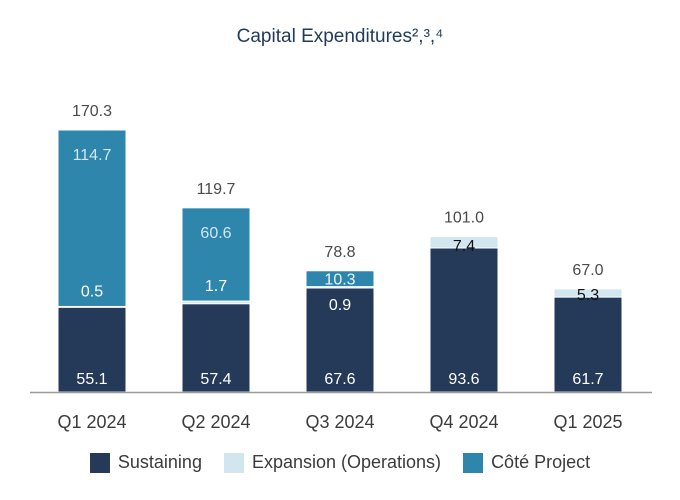 This screenshot has width=680, height=500. Describe the element at coordinates (464, 246) in the screenshot. I see `bar-label-expansion-3: 7.4` at that location.